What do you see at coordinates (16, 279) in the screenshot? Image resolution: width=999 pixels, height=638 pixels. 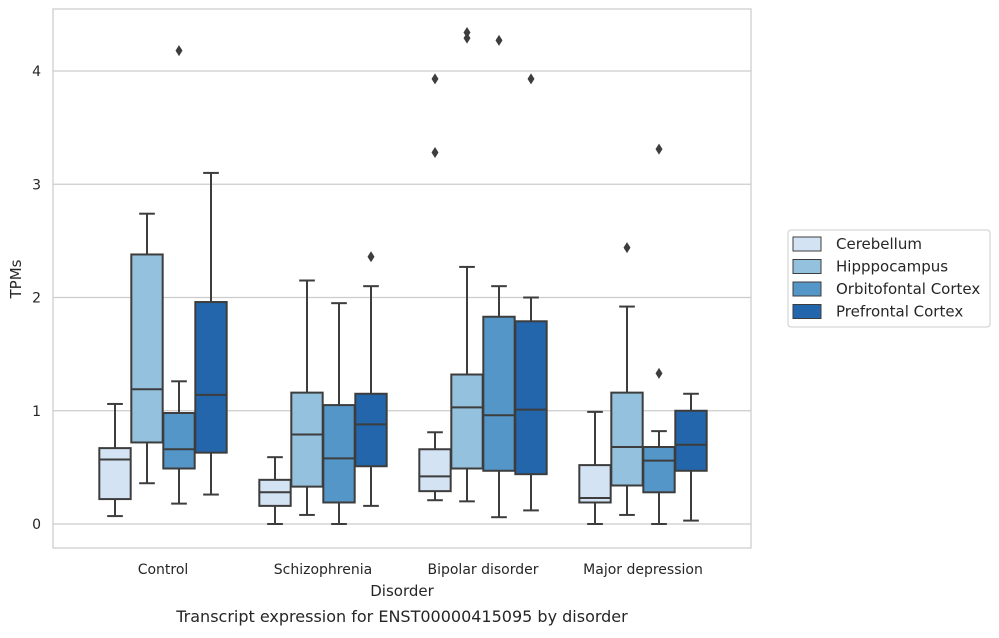 I see `y-axis-title: TPMs` at bounding box center [16, 279].